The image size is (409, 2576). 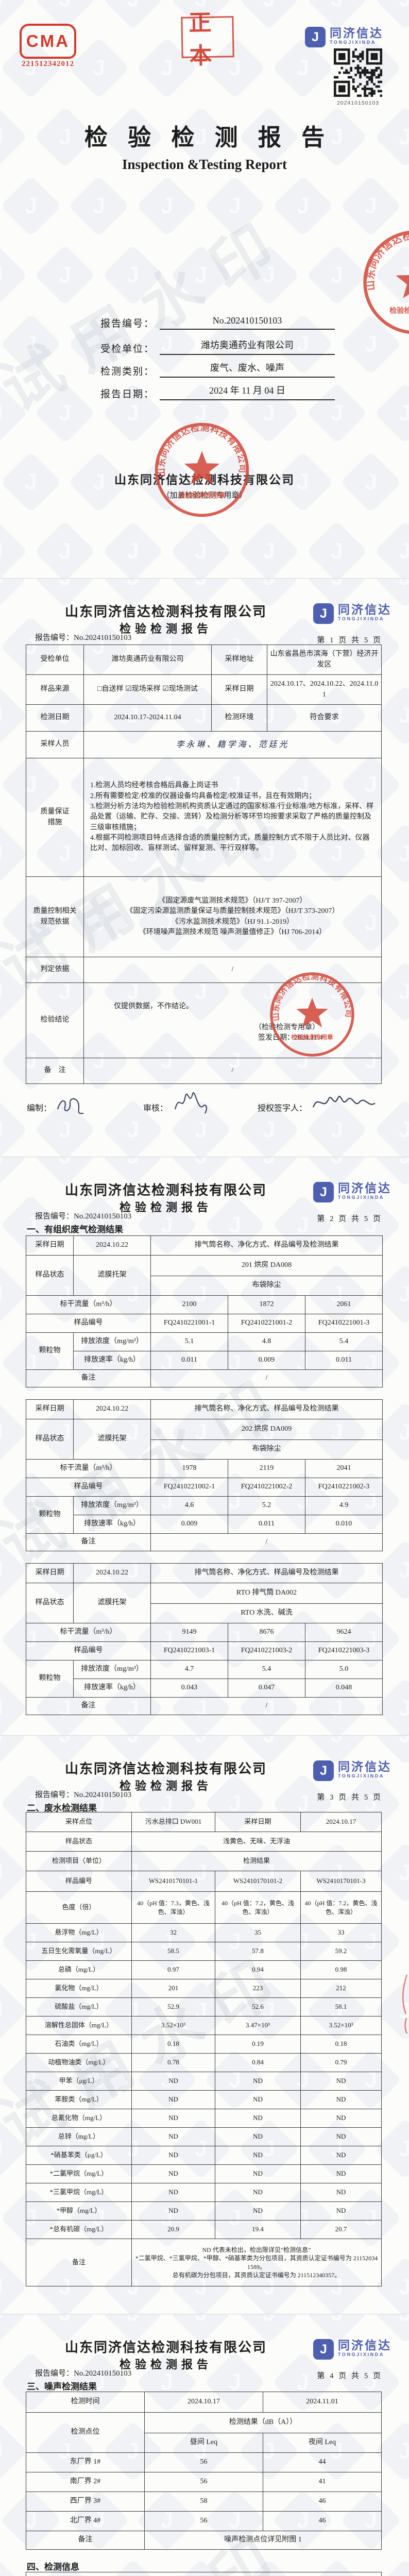 What do you see at coordinates (258, 2006) in the screenshot?
I see `table-cell: 52.6` at bounding box center [258, 2006].